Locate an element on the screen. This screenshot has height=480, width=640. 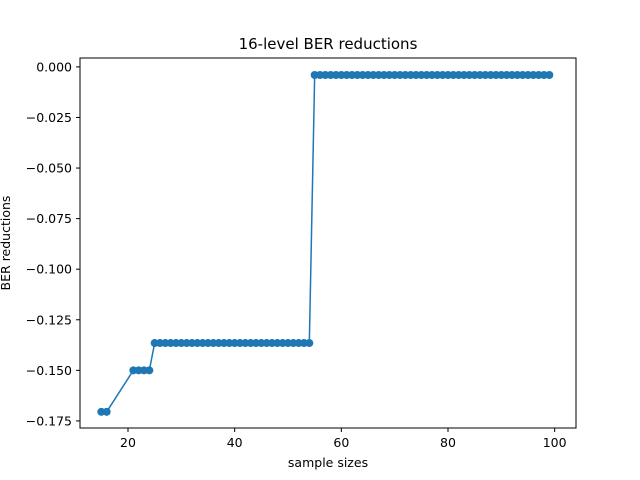
y-tick-label: −0.175 is located at coordinates (49, 420).